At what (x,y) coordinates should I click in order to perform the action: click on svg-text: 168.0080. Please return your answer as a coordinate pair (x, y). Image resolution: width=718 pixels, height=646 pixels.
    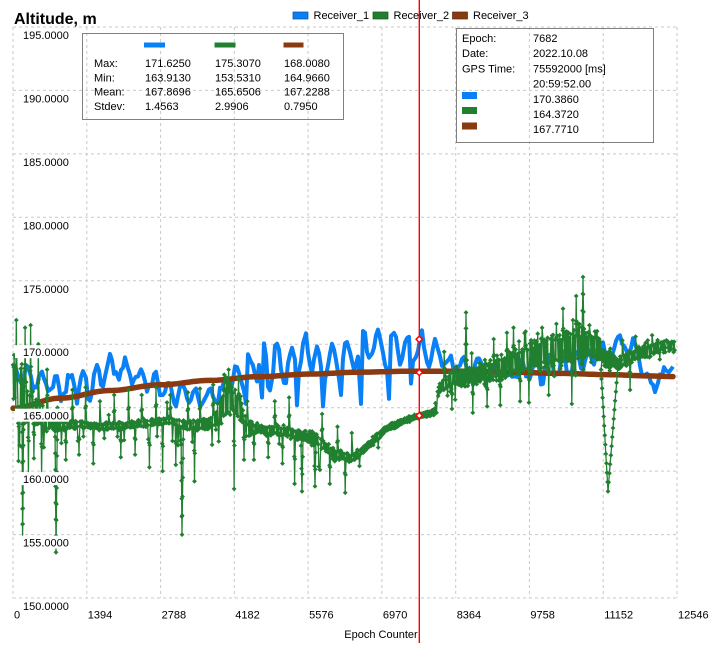
    Looking at the image, I should click on (307, 64).